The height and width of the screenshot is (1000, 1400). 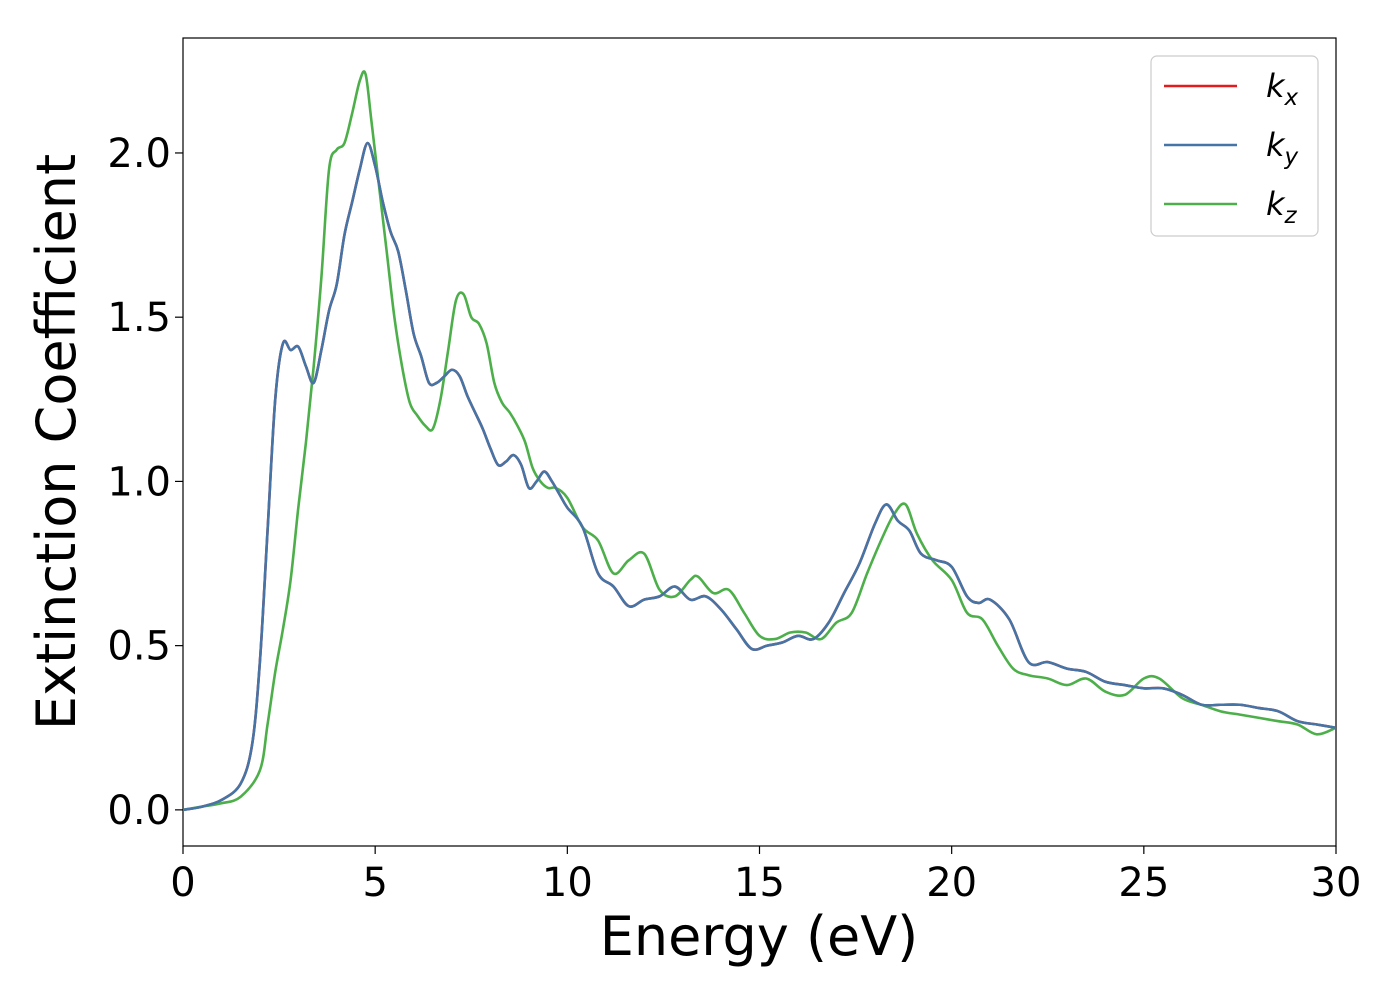 I want to click on x-tick-label: 15, so click(x=759, y=883).